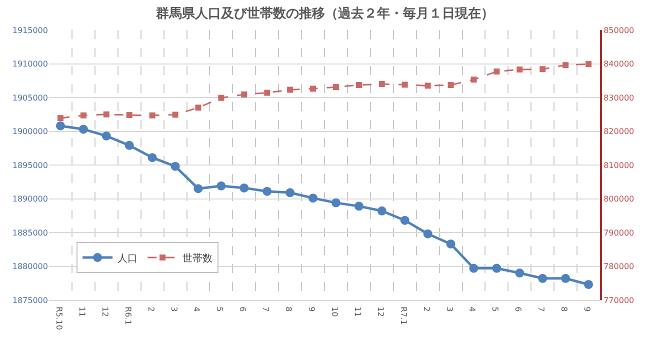 This screenshot has width=650, height=342. Describe the element at coordinates (30, 267) in the screenshot. I see `y-tick-label: 1880000` at that location.